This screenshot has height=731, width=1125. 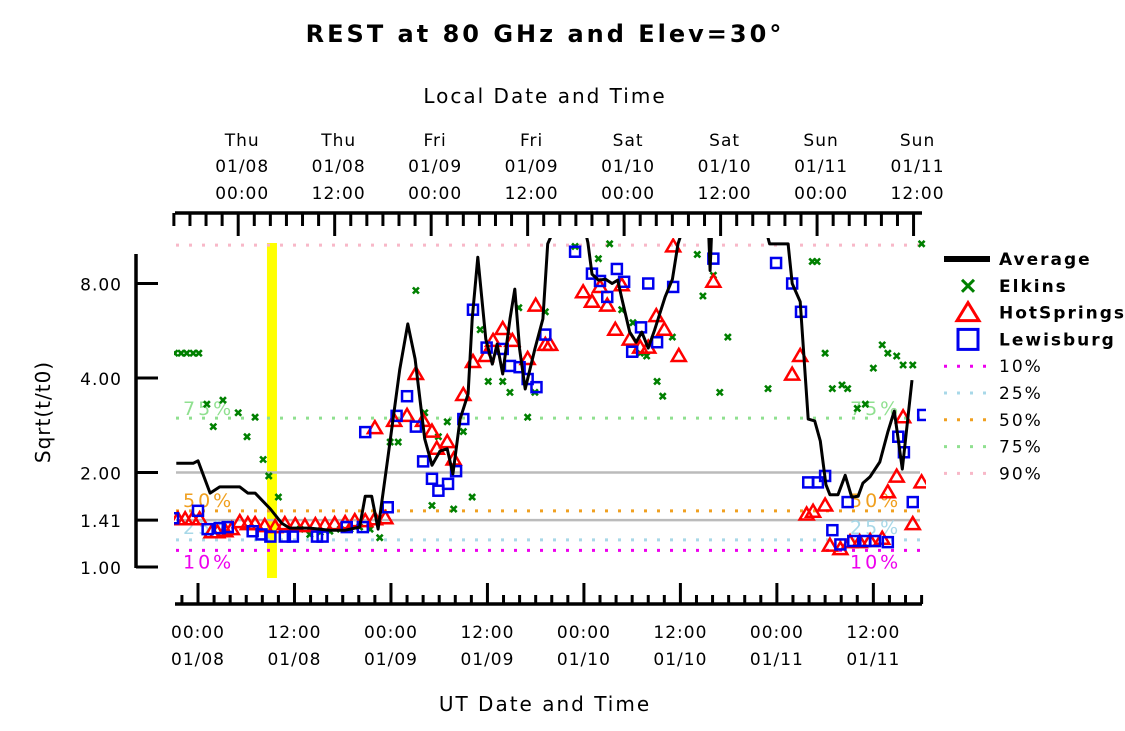 I want to click on legend-label: 75%, so click(x=1021, y=448).